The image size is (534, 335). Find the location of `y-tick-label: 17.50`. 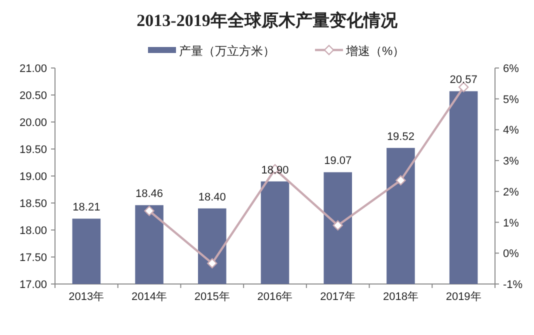

y-tick-label: 17.50 is located at coordinates (33, 258).